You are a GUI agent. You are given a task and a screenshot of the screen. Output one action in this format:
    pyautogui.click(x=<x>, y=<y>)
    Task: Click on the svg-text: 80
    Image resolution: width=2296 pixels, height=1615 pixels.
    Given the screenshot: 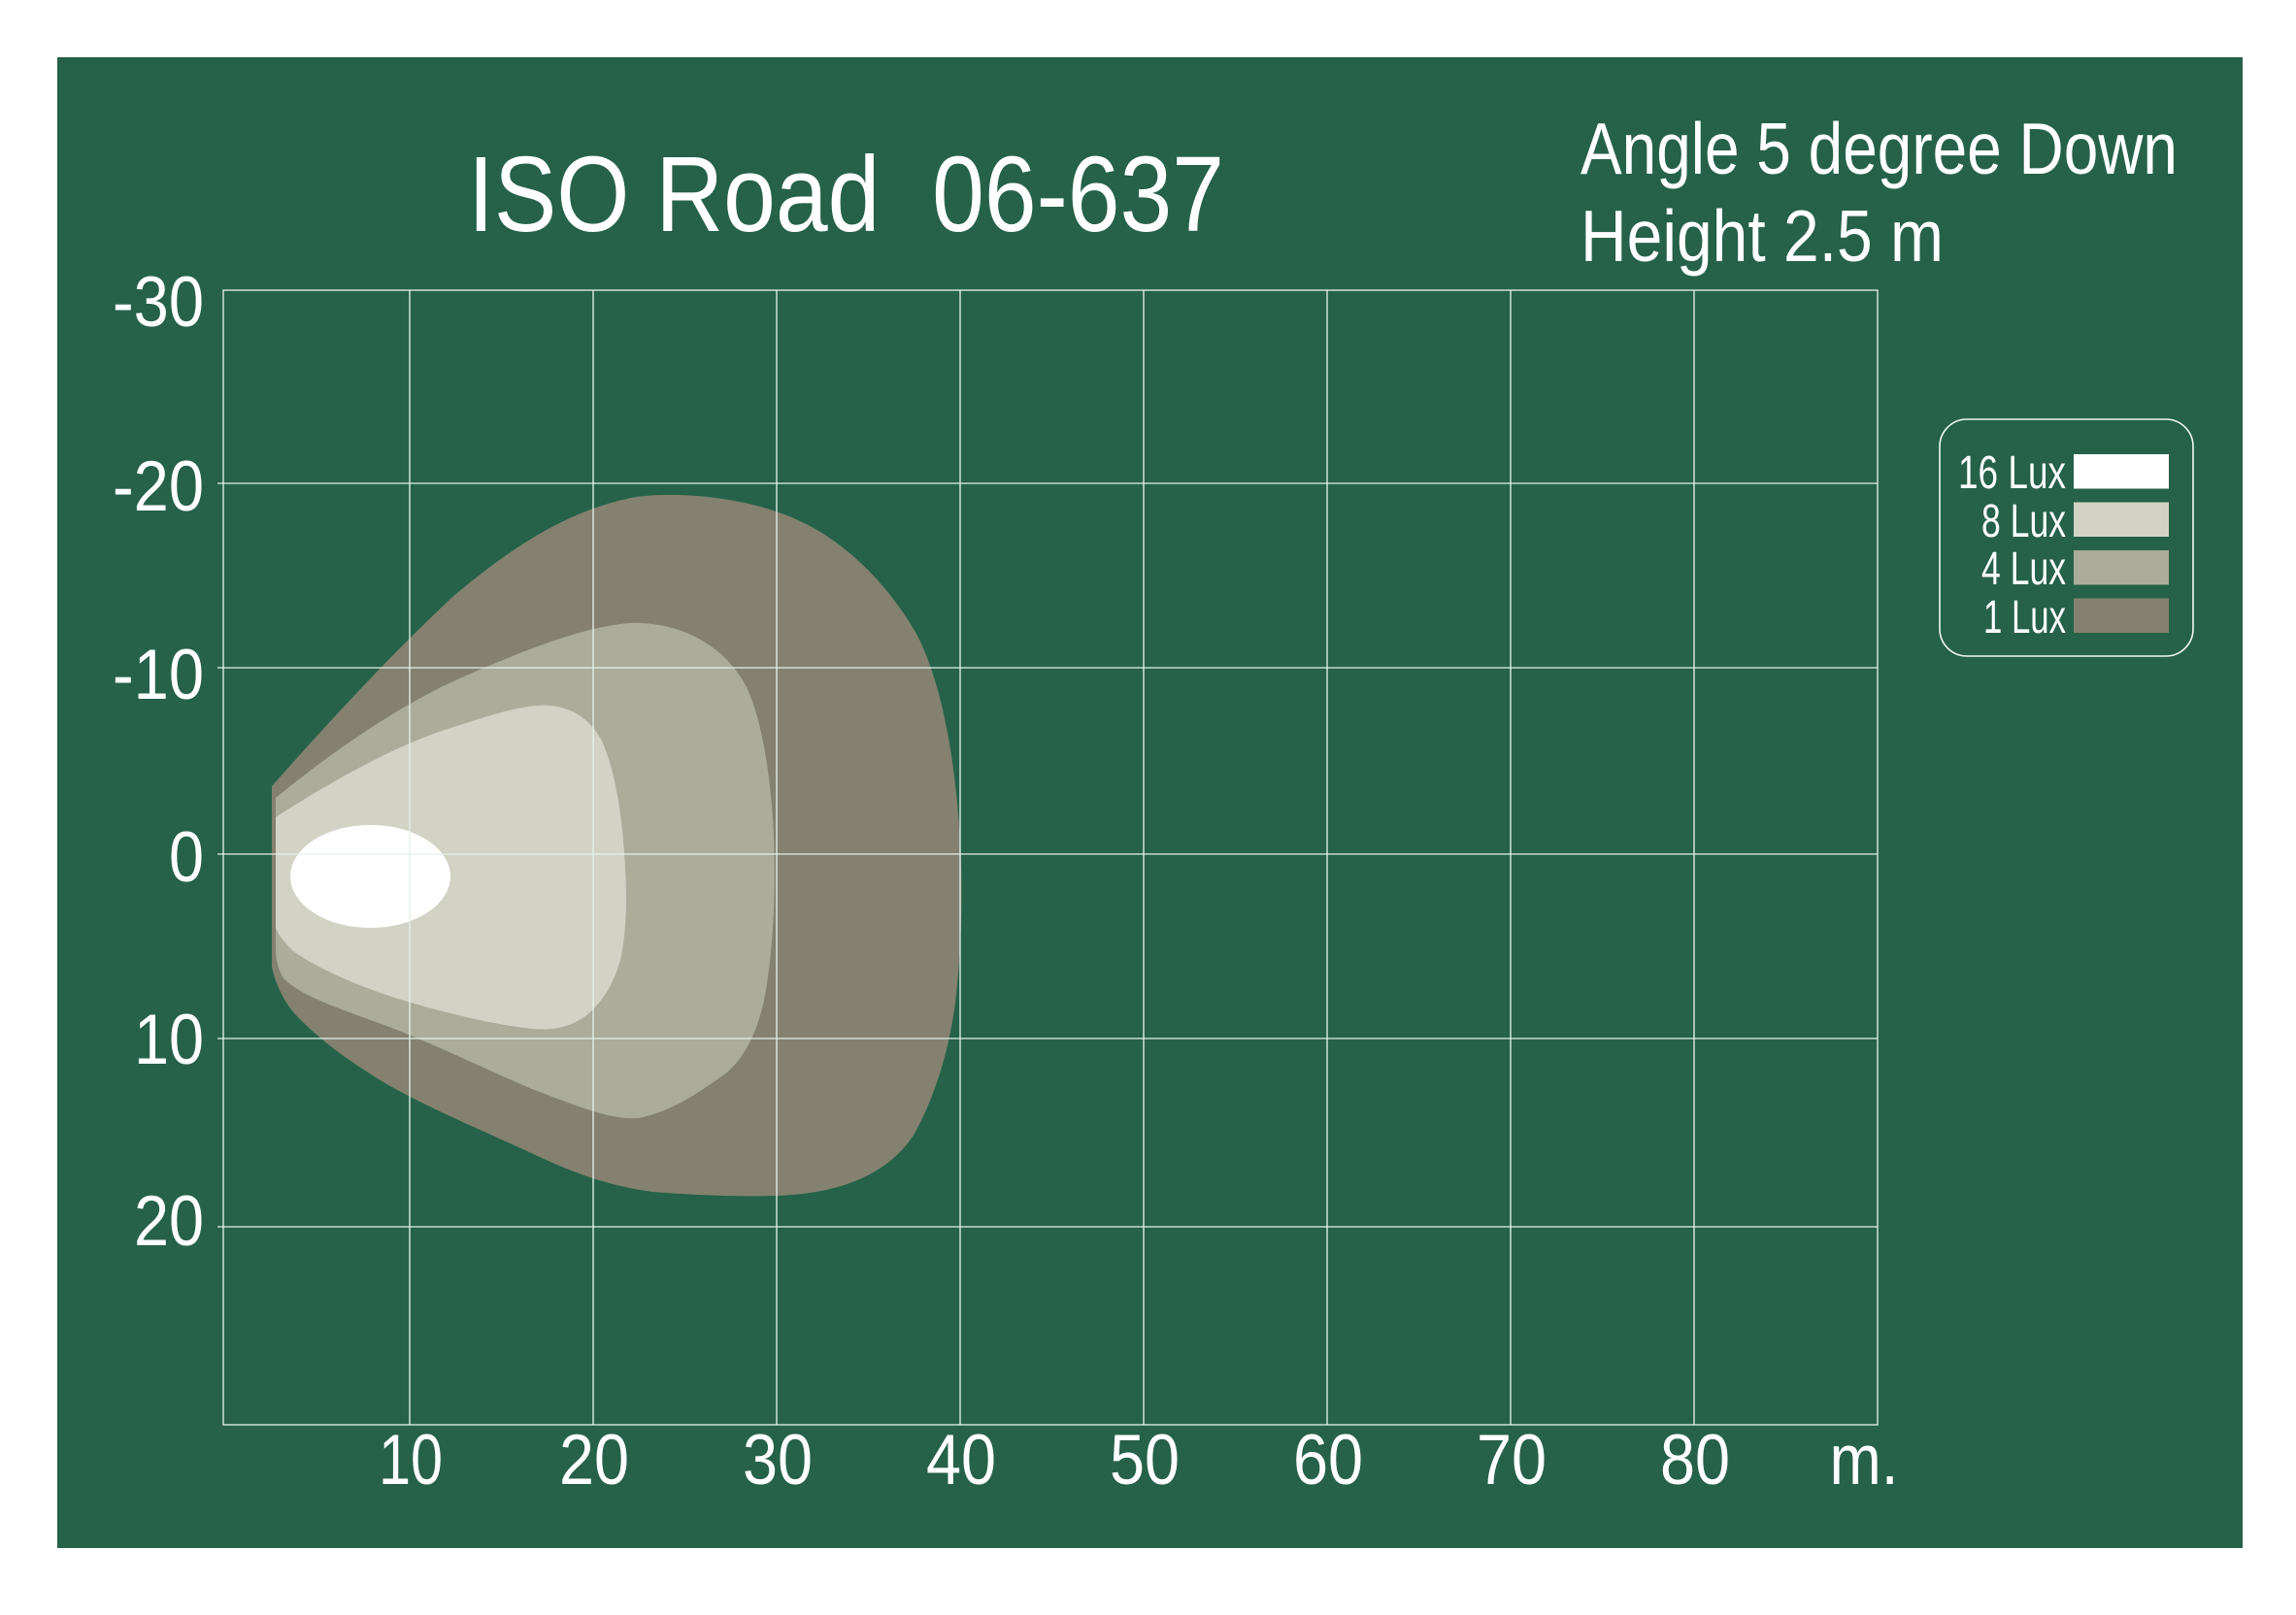 What is the action you would take?
    pyautogui.click(x=1695, y=1460)
    